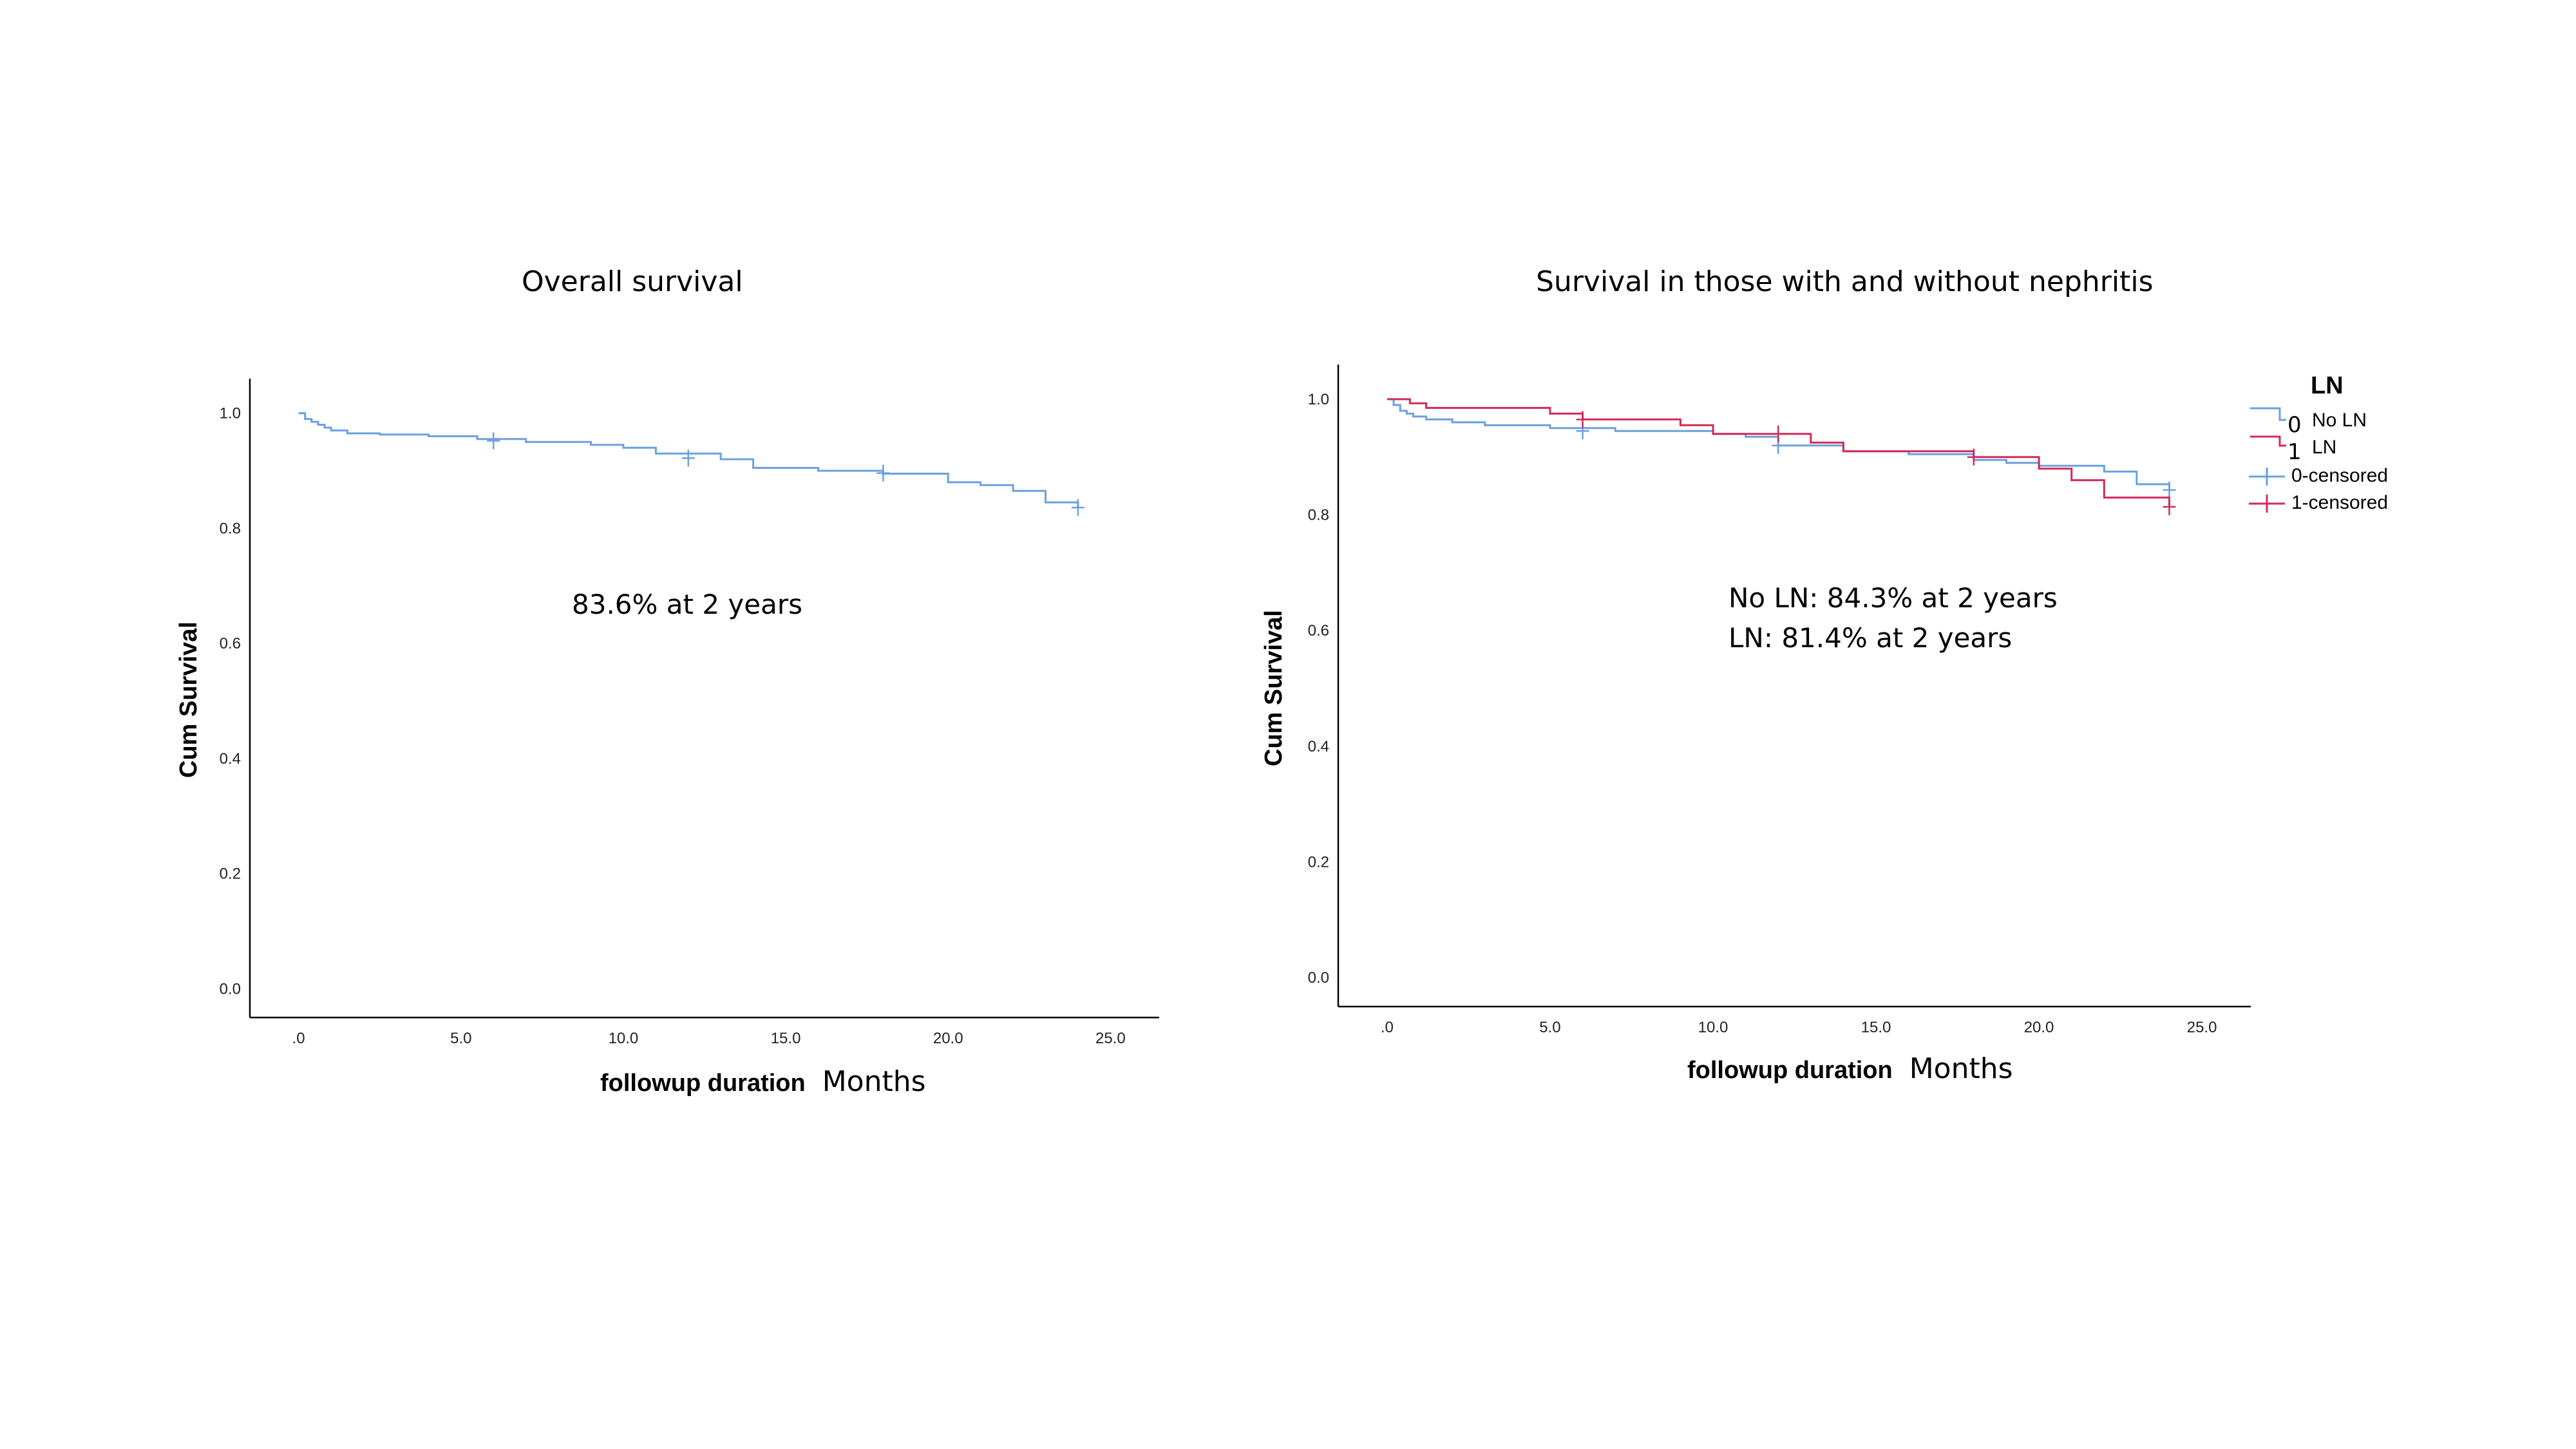  I want to click on chart-1-x-tick-label: 25.0, so click(1110, 1038).